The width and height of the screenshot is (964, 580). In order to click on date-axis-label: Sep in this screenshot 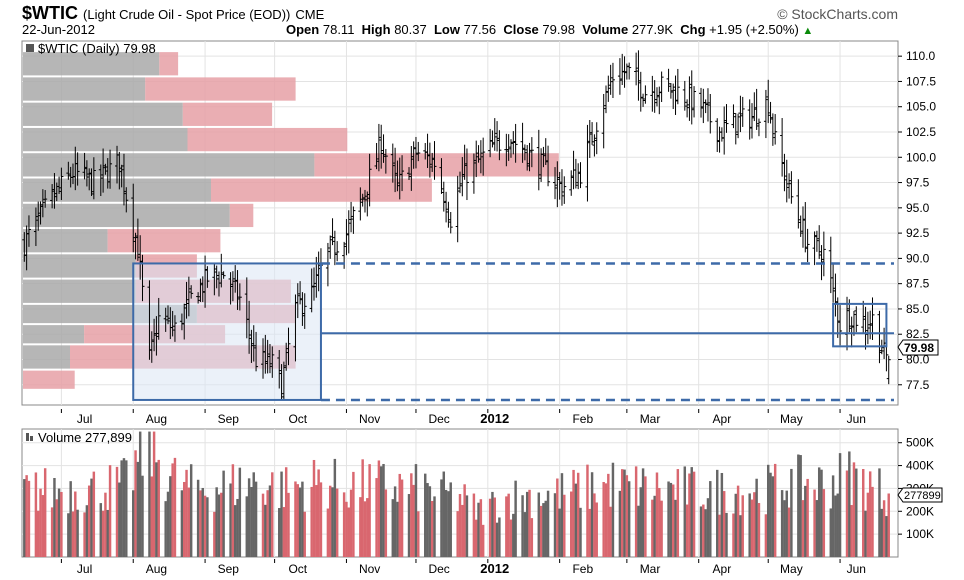, I will do `click(229, 569)`.